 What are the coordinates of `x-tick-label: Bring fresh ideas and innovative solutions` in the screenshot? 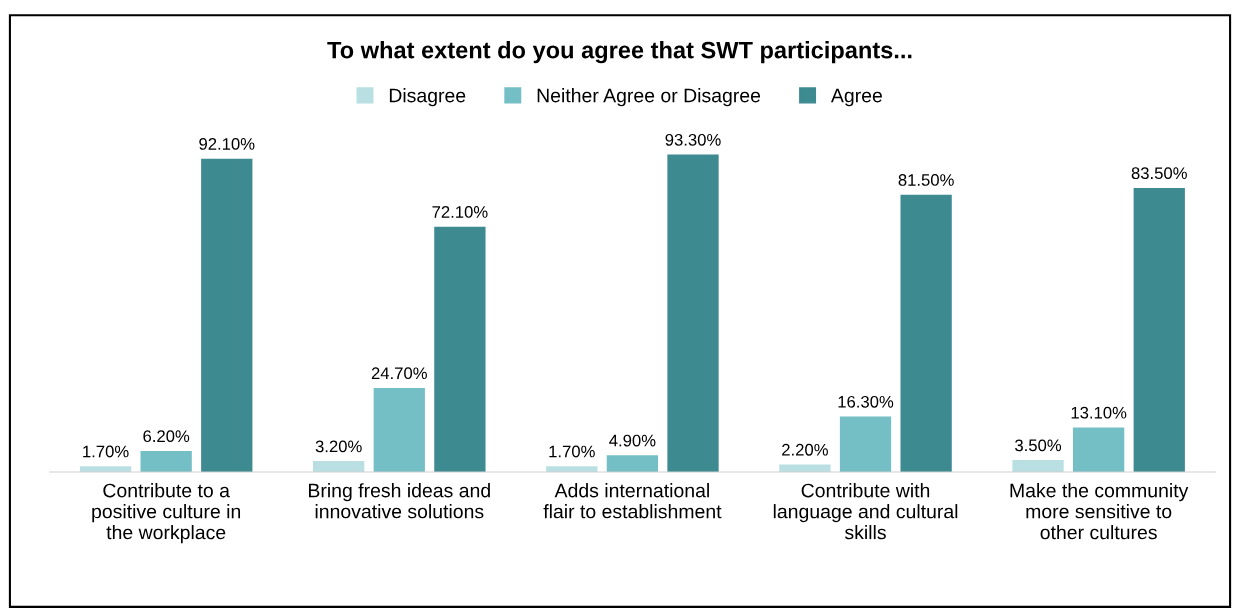 It's located at (399, 501).